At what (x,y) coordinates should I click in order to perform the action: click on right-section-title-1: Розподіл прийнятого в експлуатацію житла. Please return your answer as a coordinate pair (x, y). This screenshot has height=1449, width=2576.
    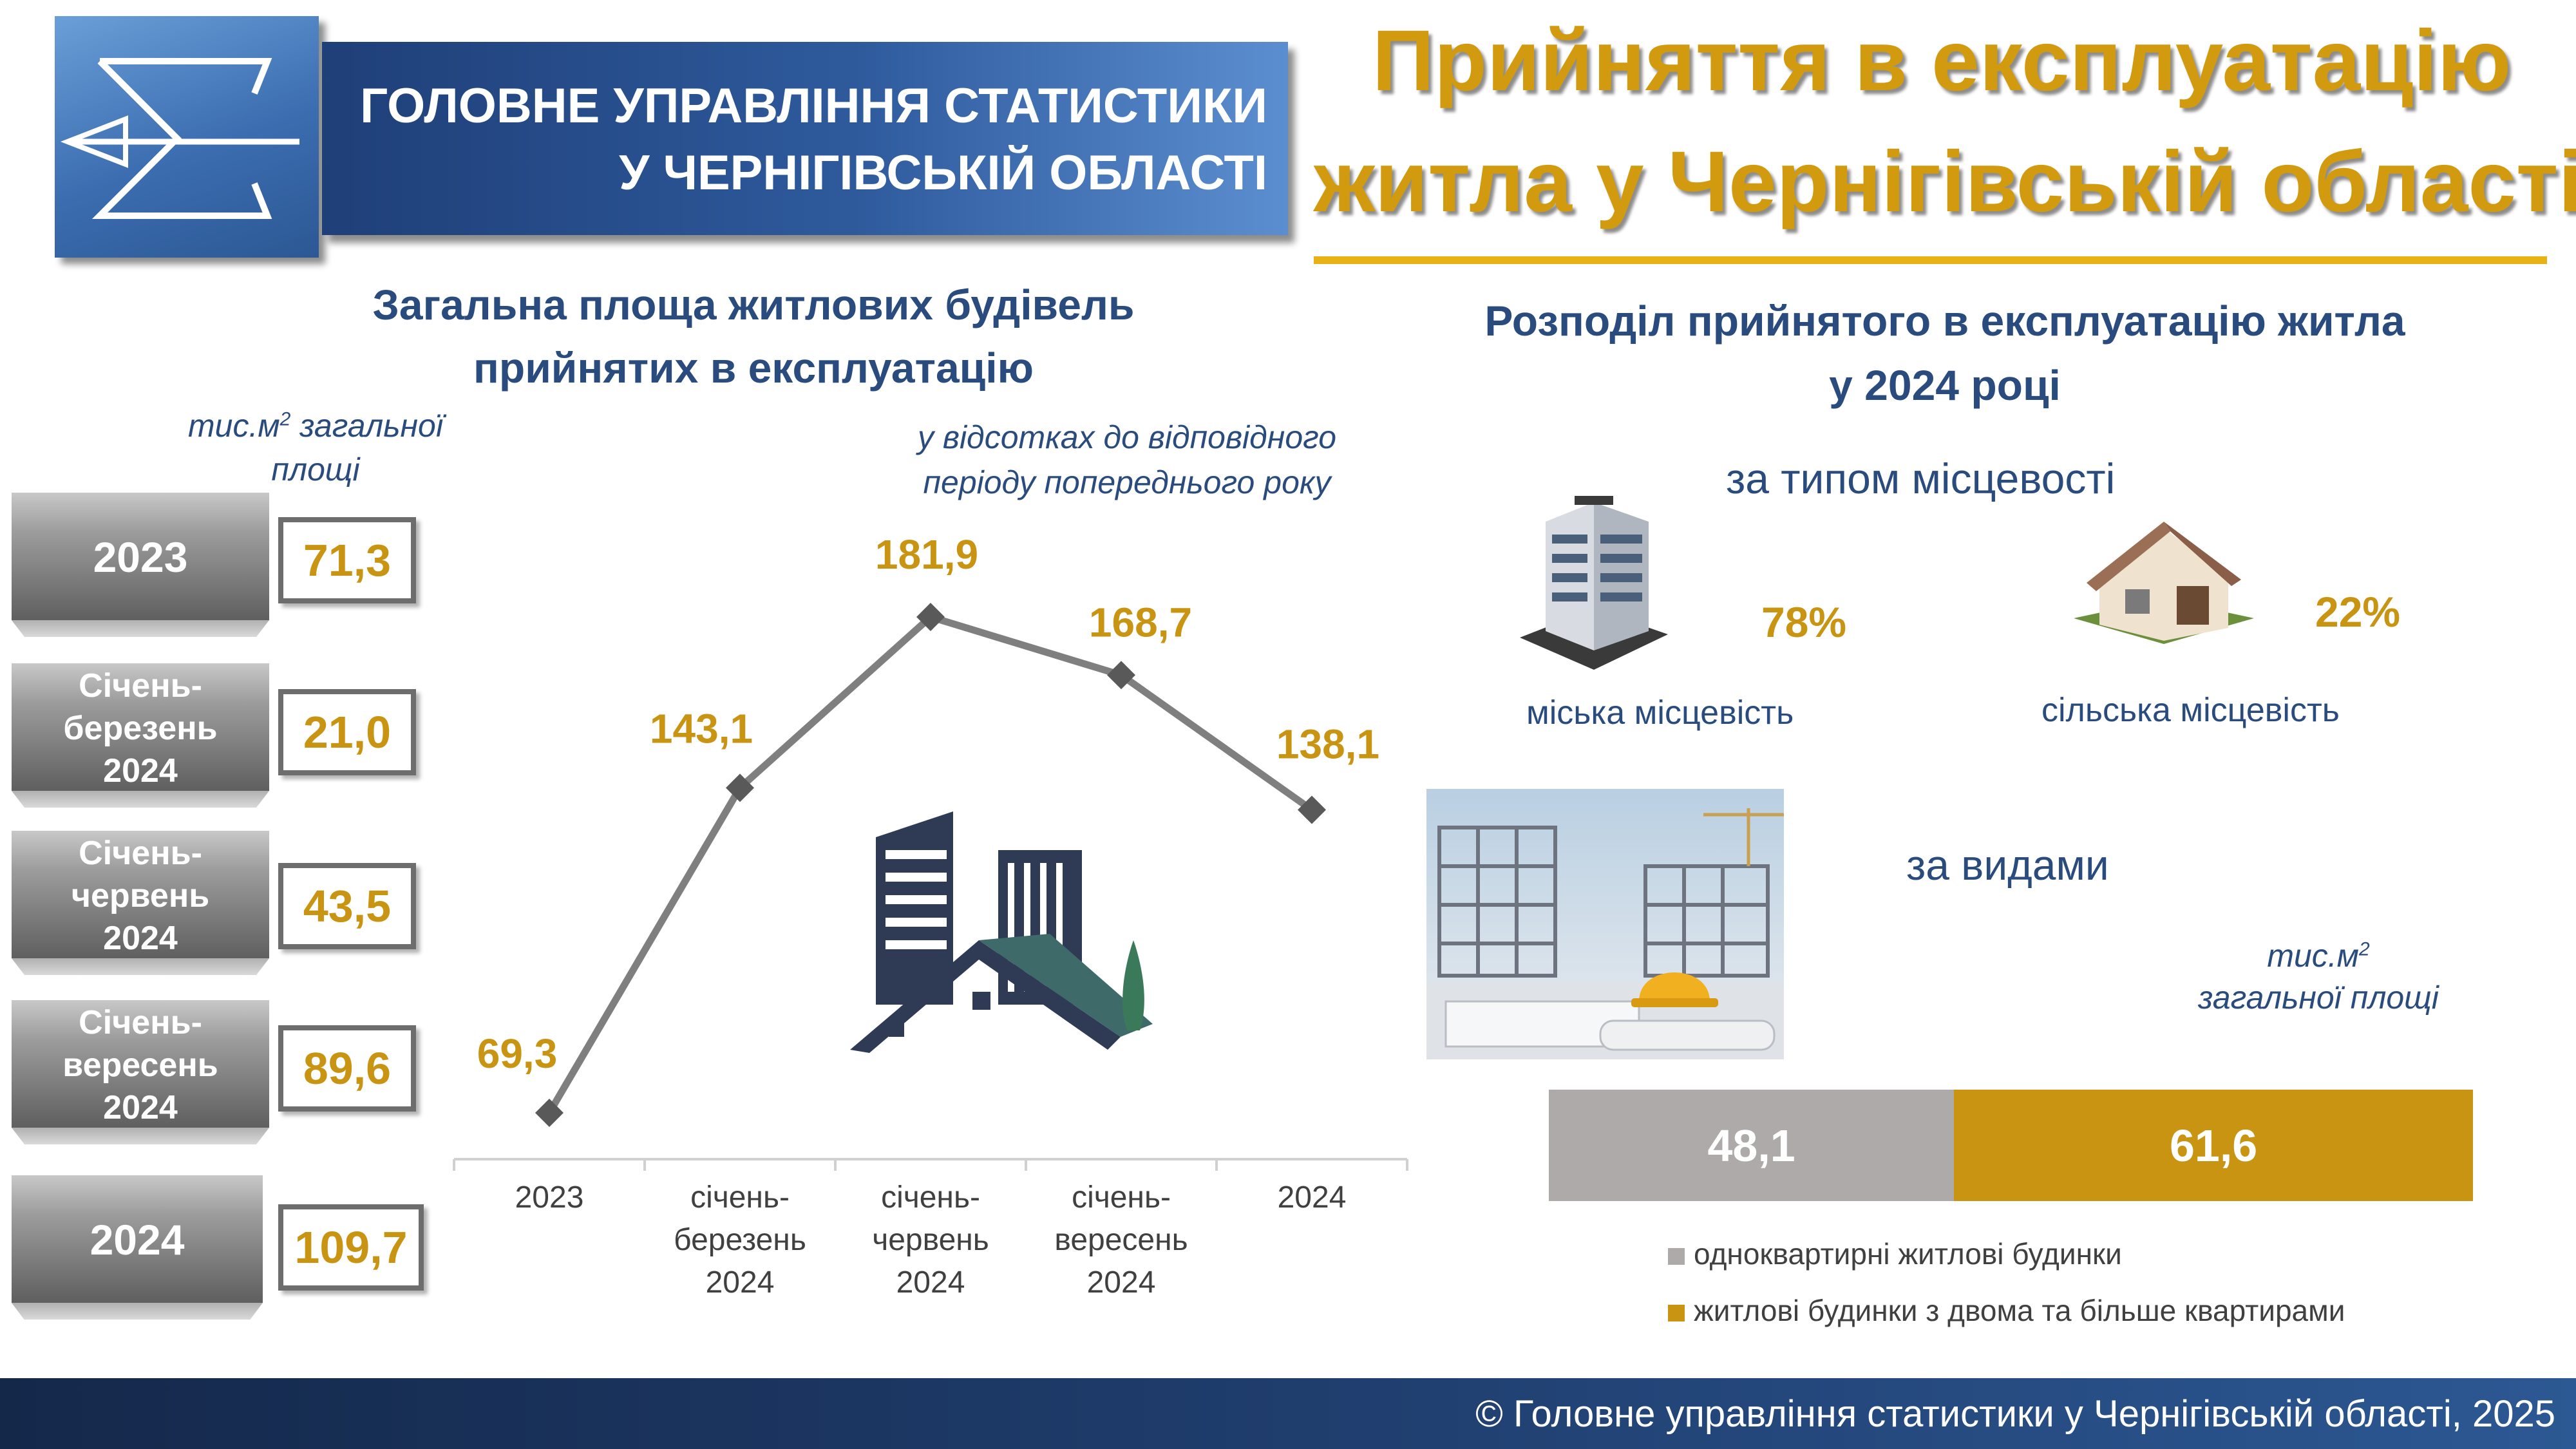
    Looking at the image, I should click on (1944, 321).